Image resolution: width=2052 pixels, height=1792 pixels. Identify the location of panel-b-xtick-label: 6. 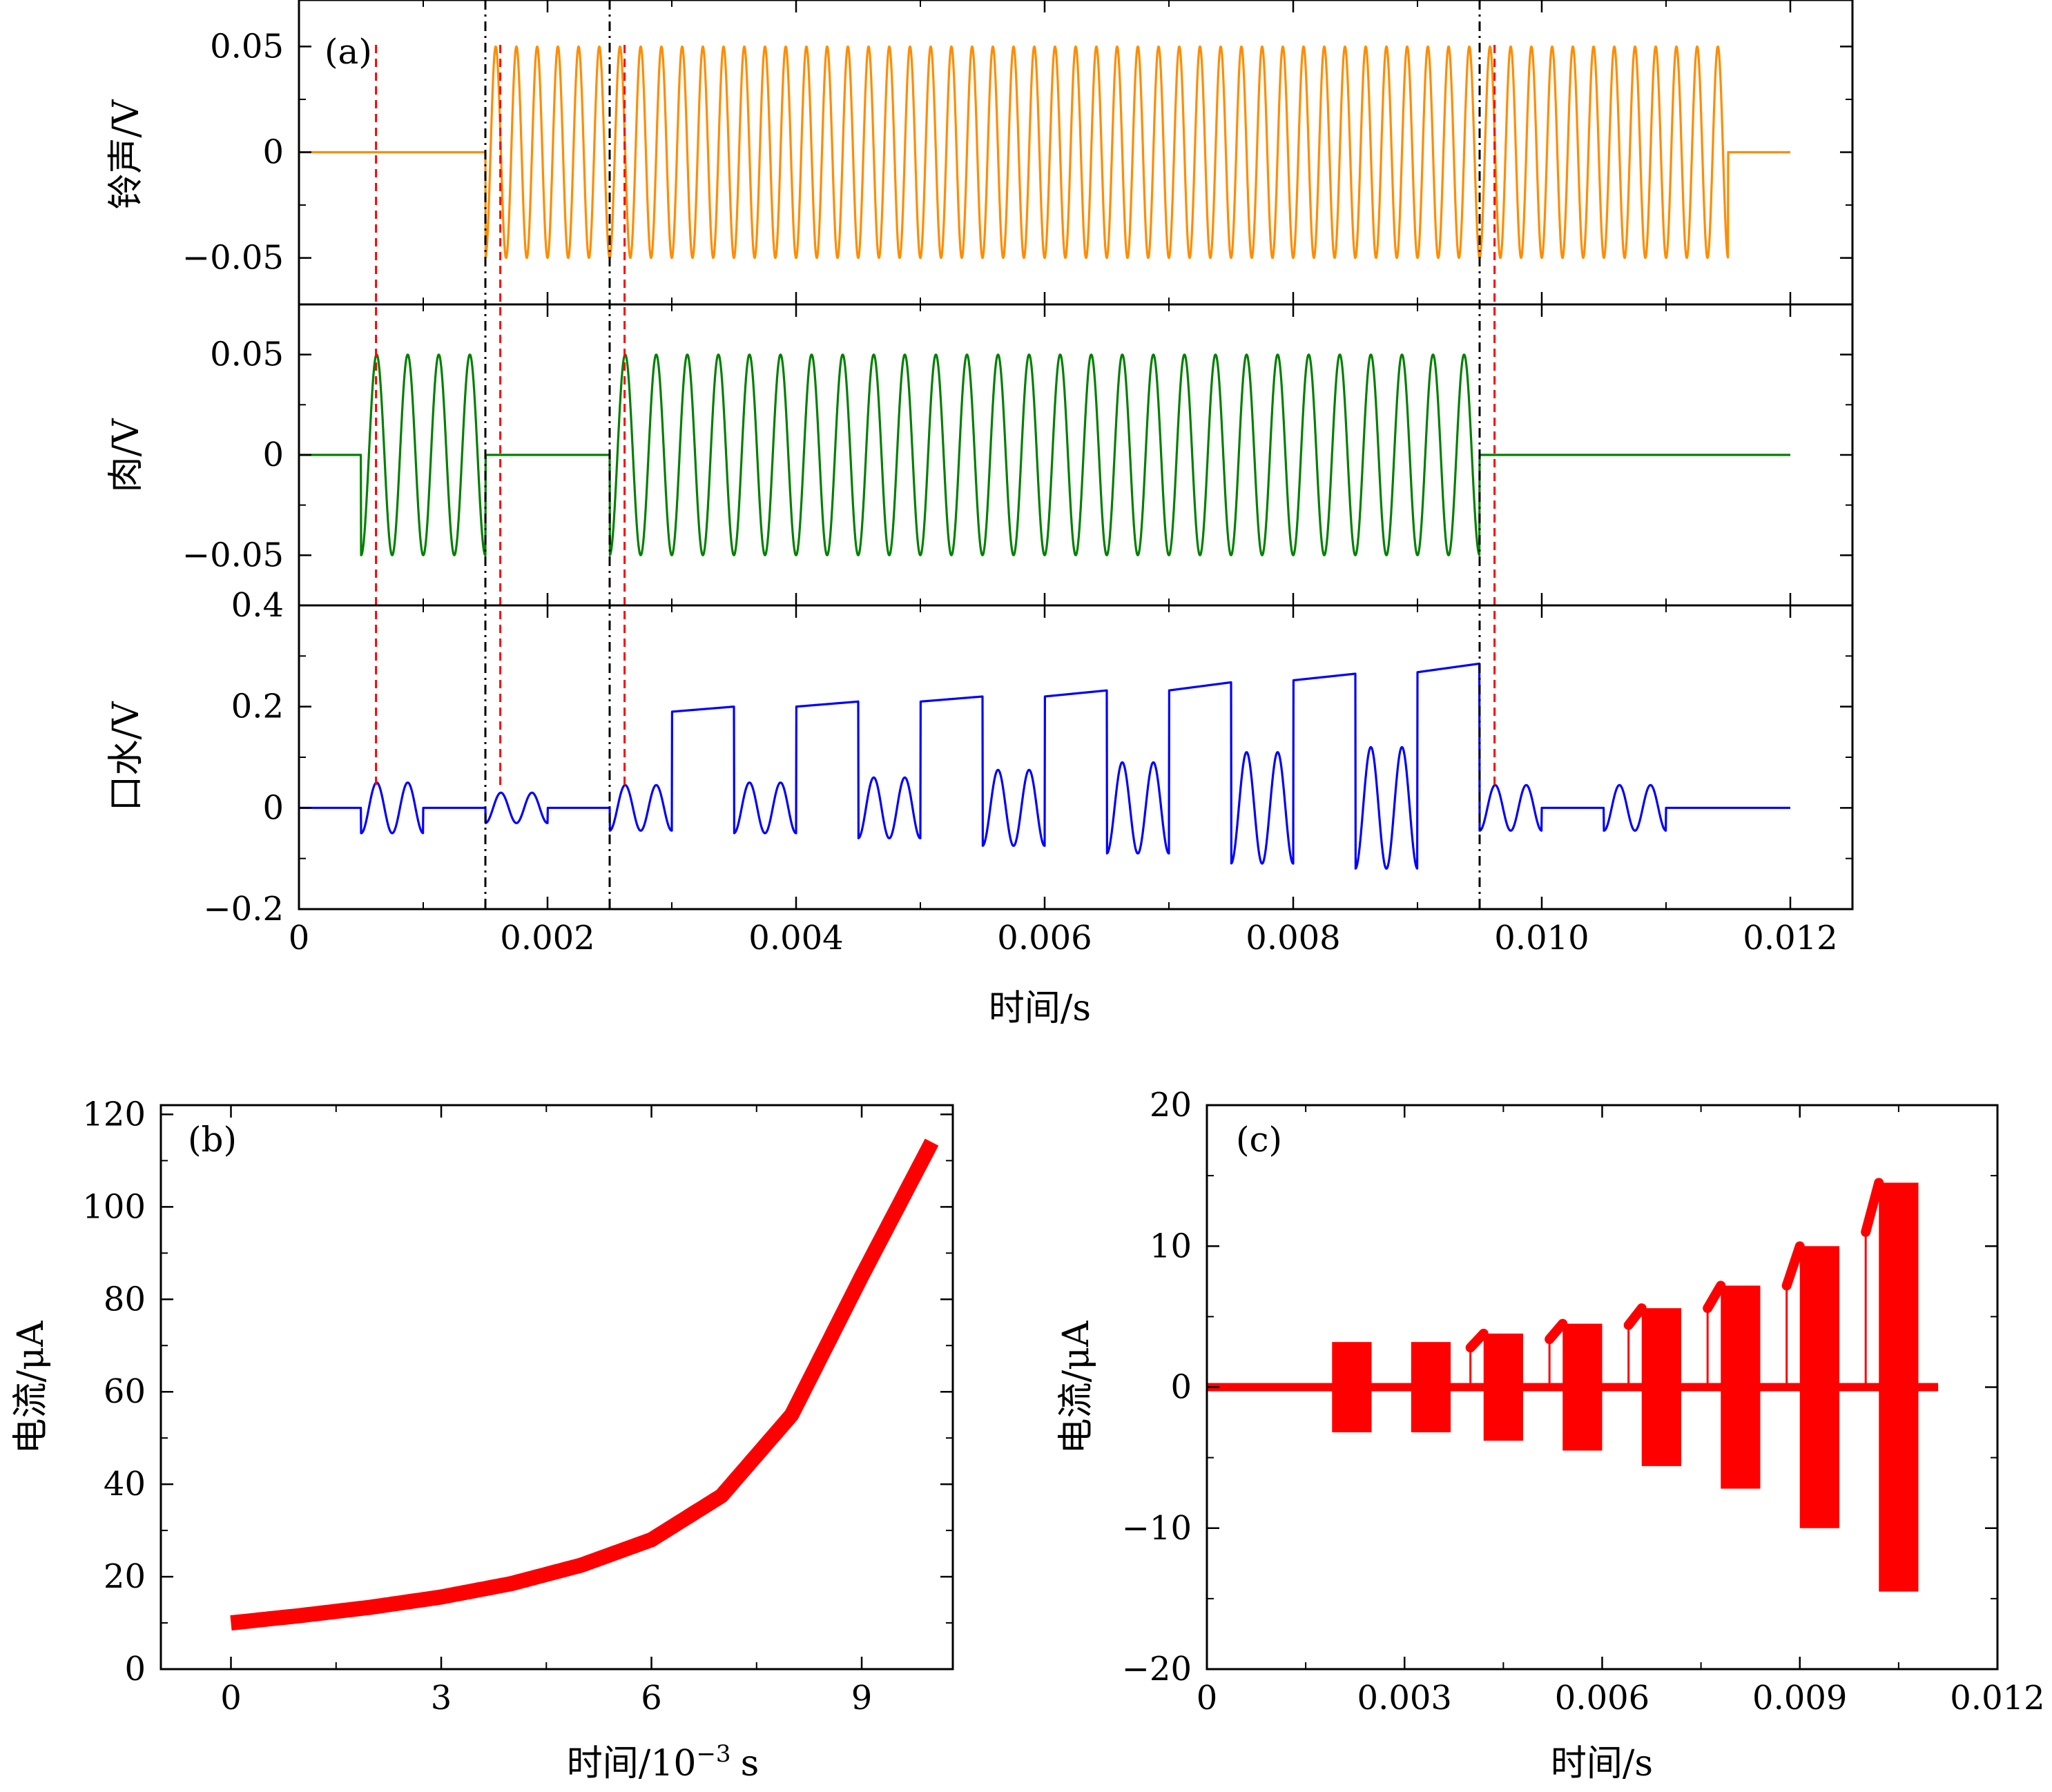
(652, 1698).